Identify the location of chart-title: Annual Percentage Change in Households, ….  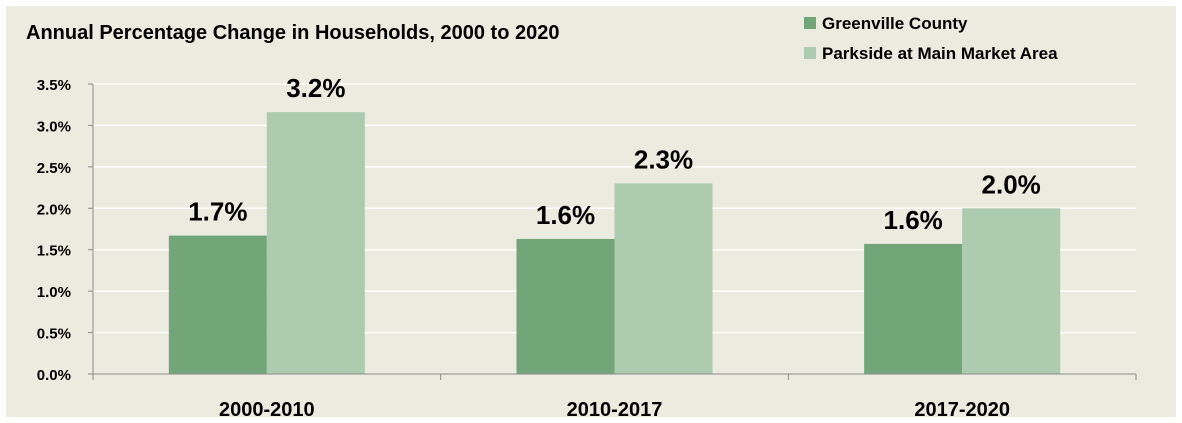
(293, 33).